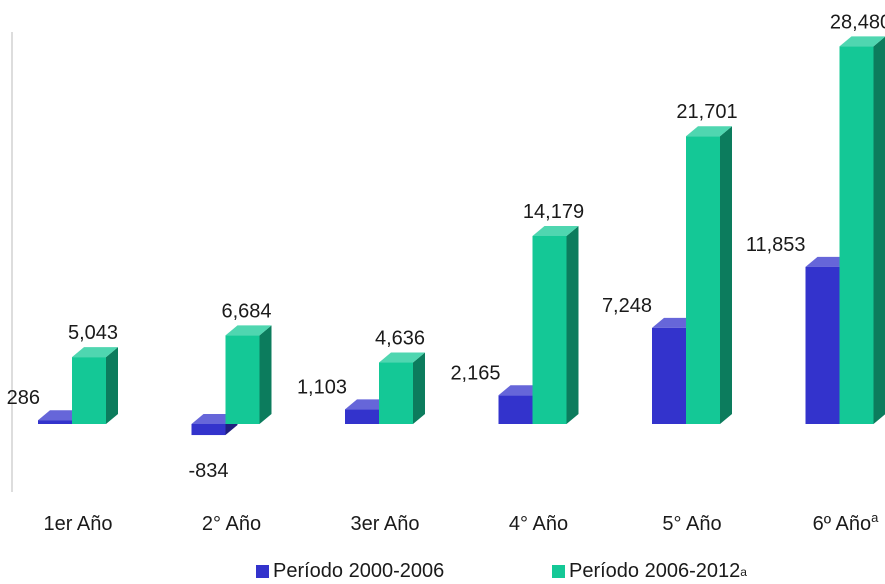 This screenshot has height=584, width=885. What do you see at coordinates (856, 235) in the screenshot?
I see `bar-s2-c6` at bounding box center [856, 235].